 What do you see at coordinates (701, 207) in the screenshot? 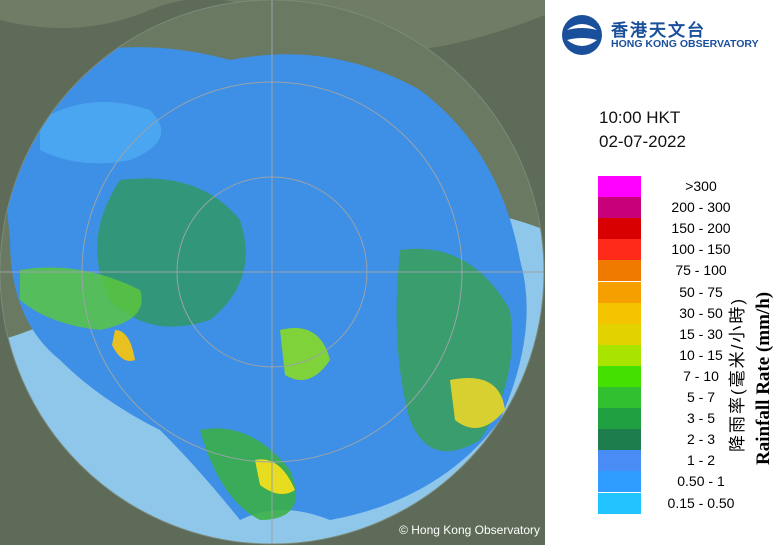
I see `legend-label: 200 - 300` at bounding box center [701, 207].